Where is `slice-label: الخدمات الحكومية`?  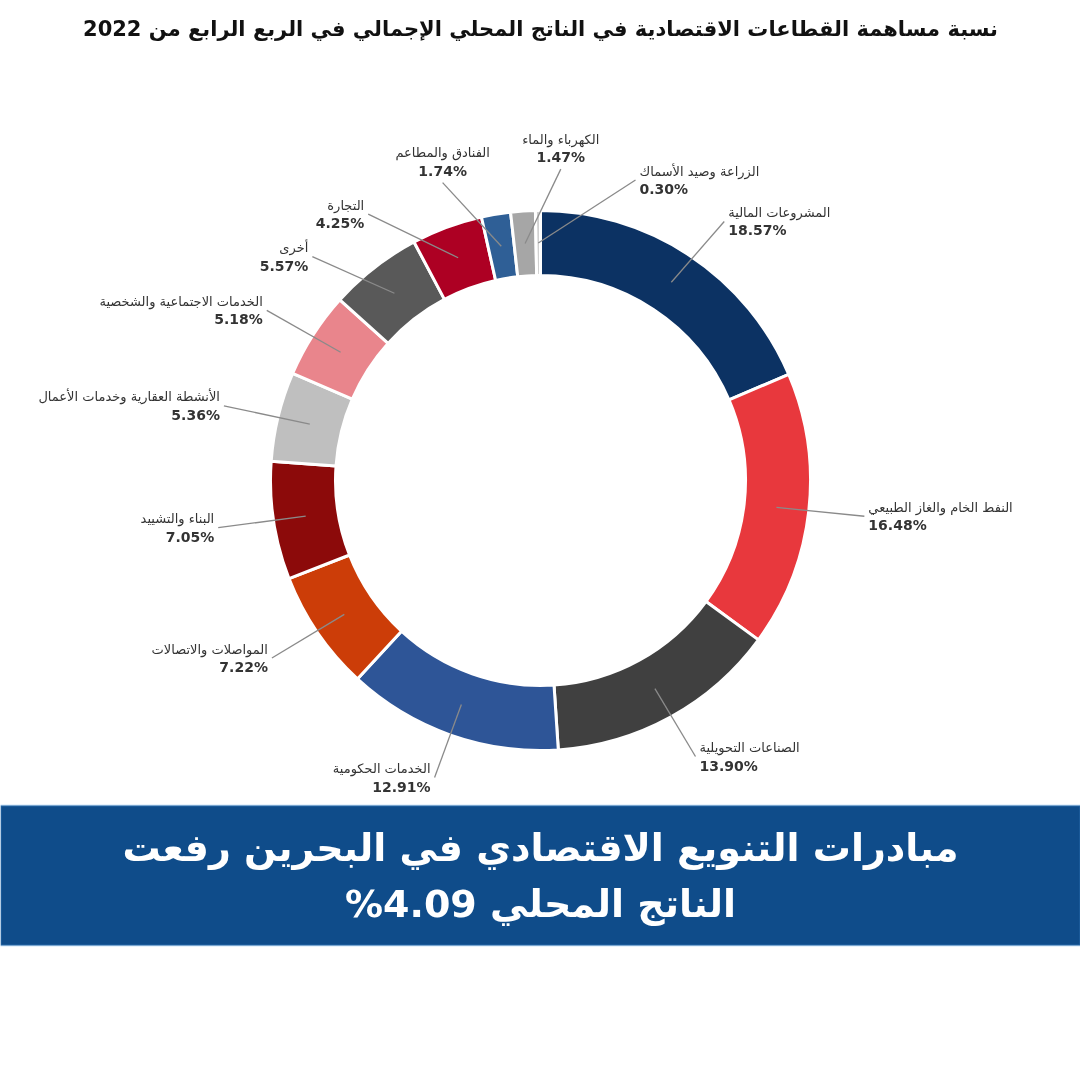
slice-label: الخدمات الحكومية is located at coordinates (381, 769).